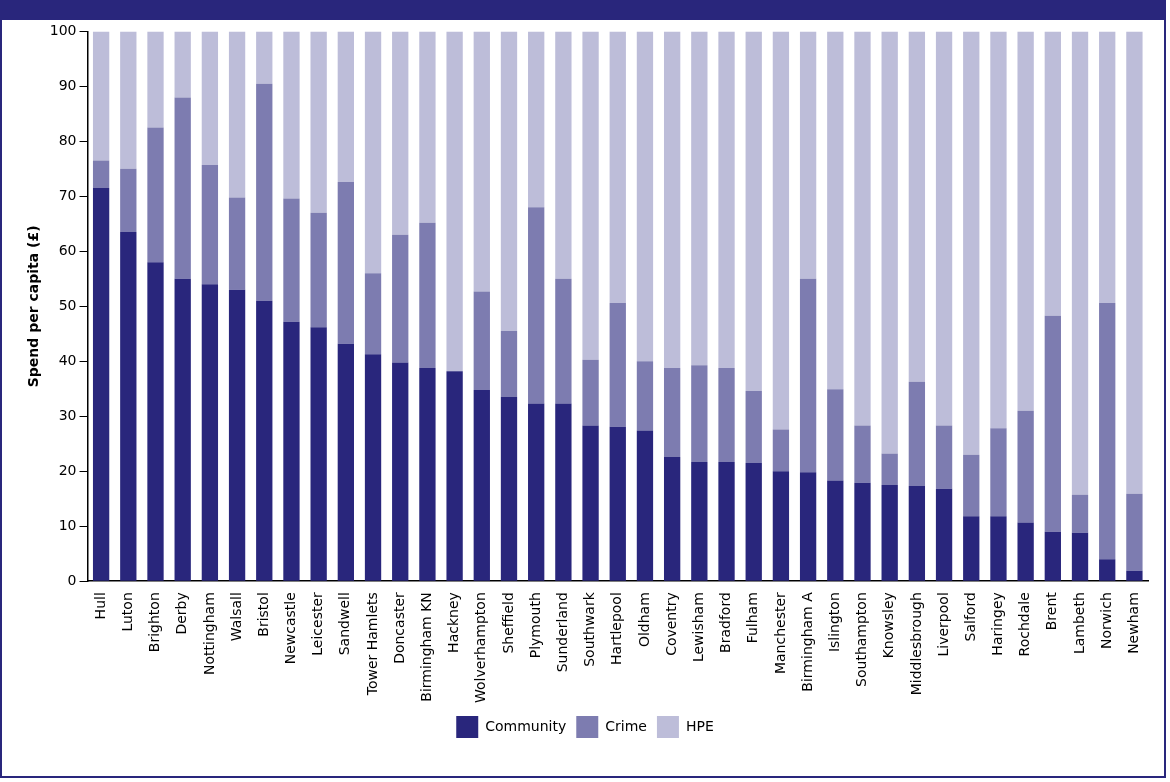 This screenshot has height=782, width=1170. What do you see at coordinates (725, 622) in the screenshot?
I see `x-tick-label: Bradford` at bounding box center [725, 622].